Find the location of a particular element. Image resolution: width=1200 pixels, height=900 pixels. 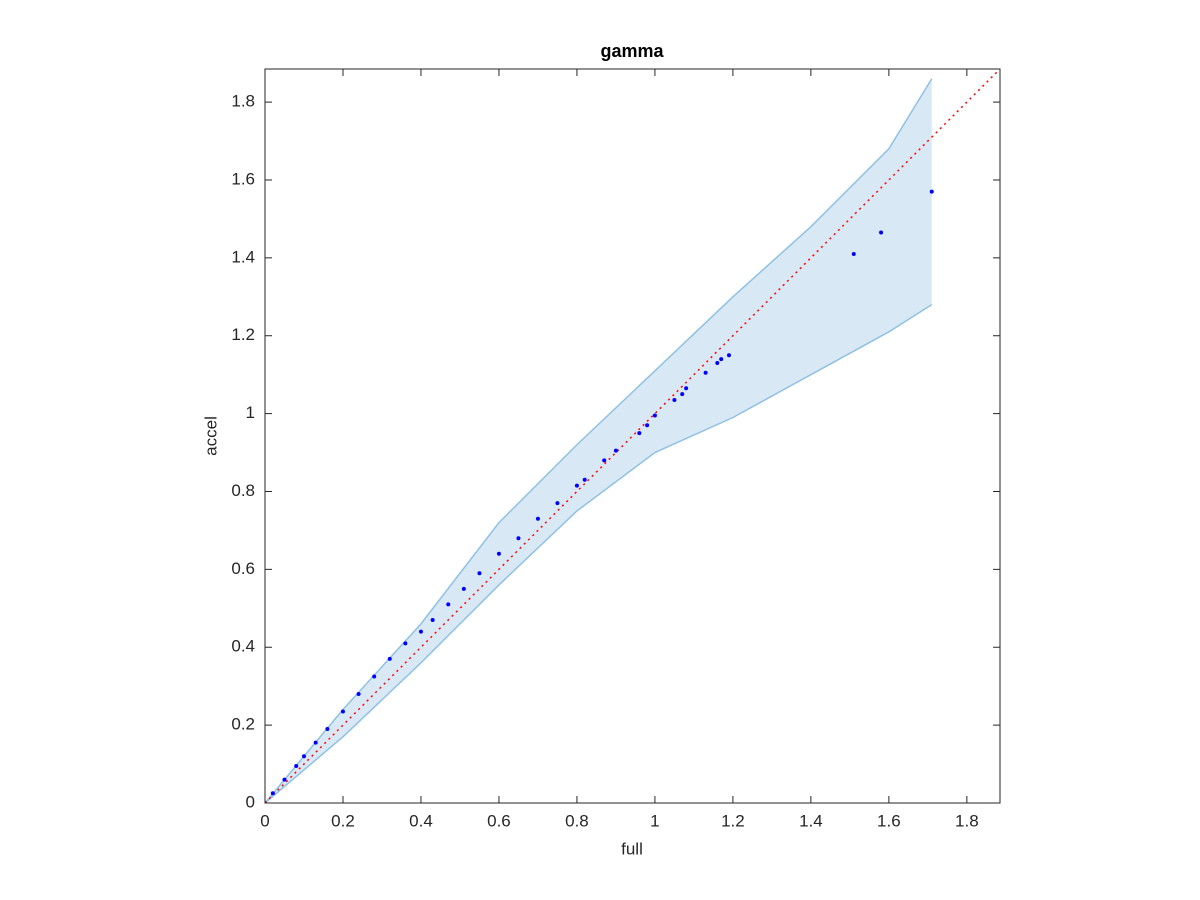

chart-title: gamma is located at coordinates (632, 51).